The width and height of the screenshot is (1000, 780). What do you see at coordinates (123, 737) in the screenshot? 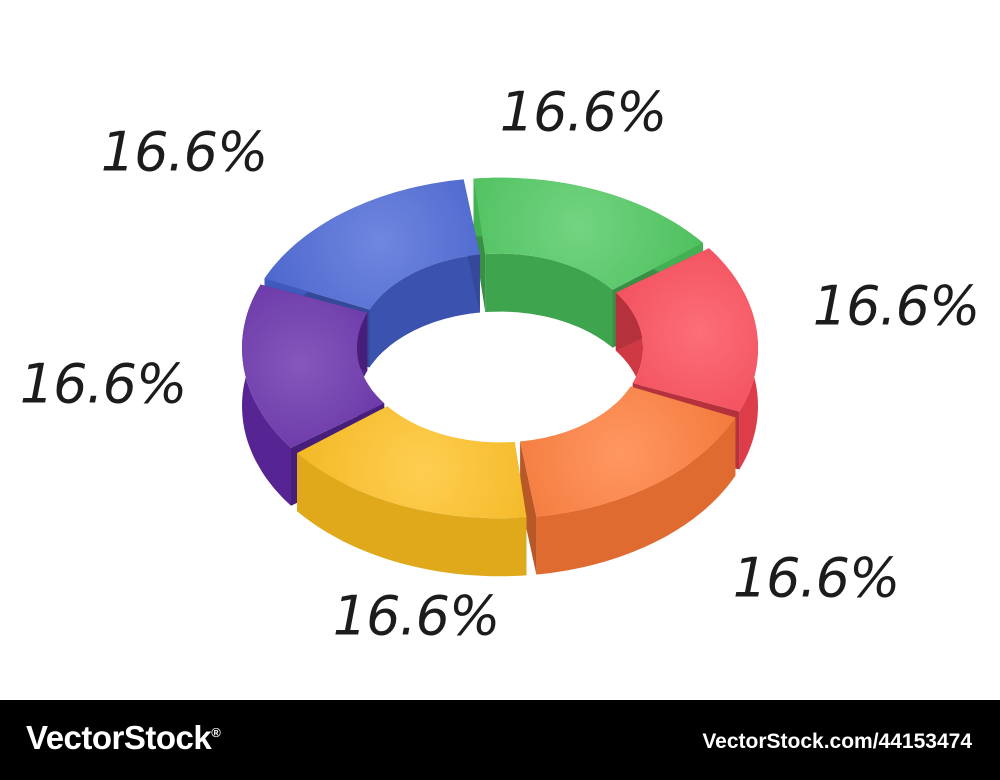
I see `brand-logo: VectorStock®` at bounding box center [123, 737].